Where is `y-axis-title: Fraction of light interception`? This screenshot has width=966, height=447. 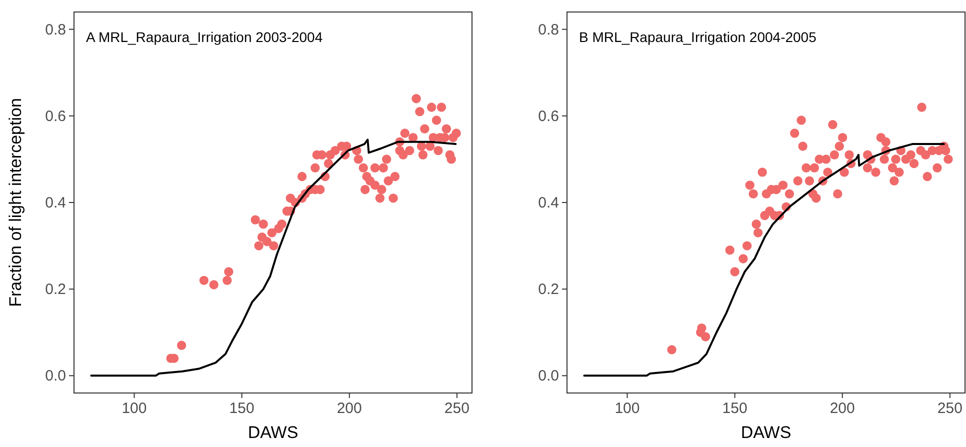
y-axis-title: Fraction of light interception is located at coordinates (15, 202).